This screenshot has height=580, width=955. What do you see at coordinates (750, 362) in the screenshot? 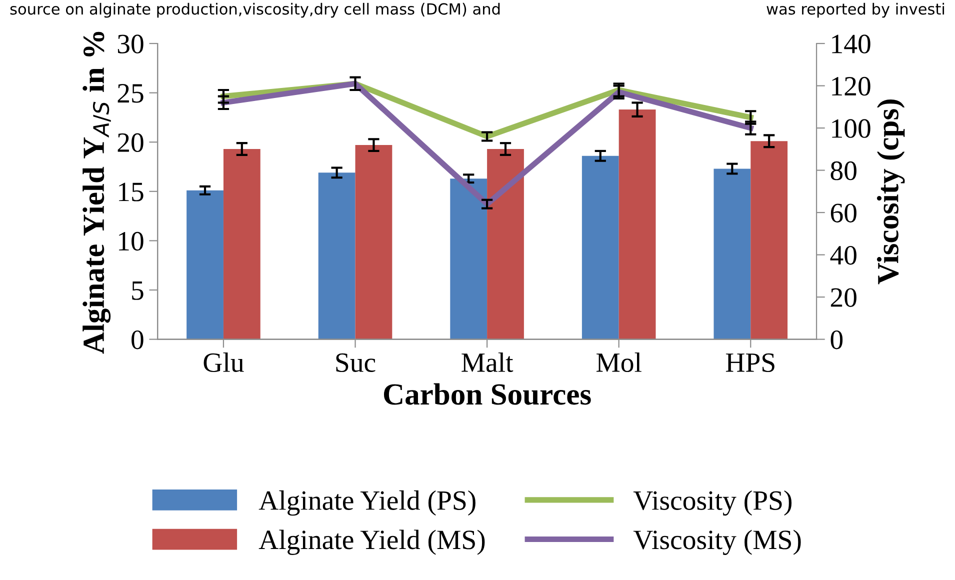
I see `x-tick-label: HPS` at bounding box center [750, 362].